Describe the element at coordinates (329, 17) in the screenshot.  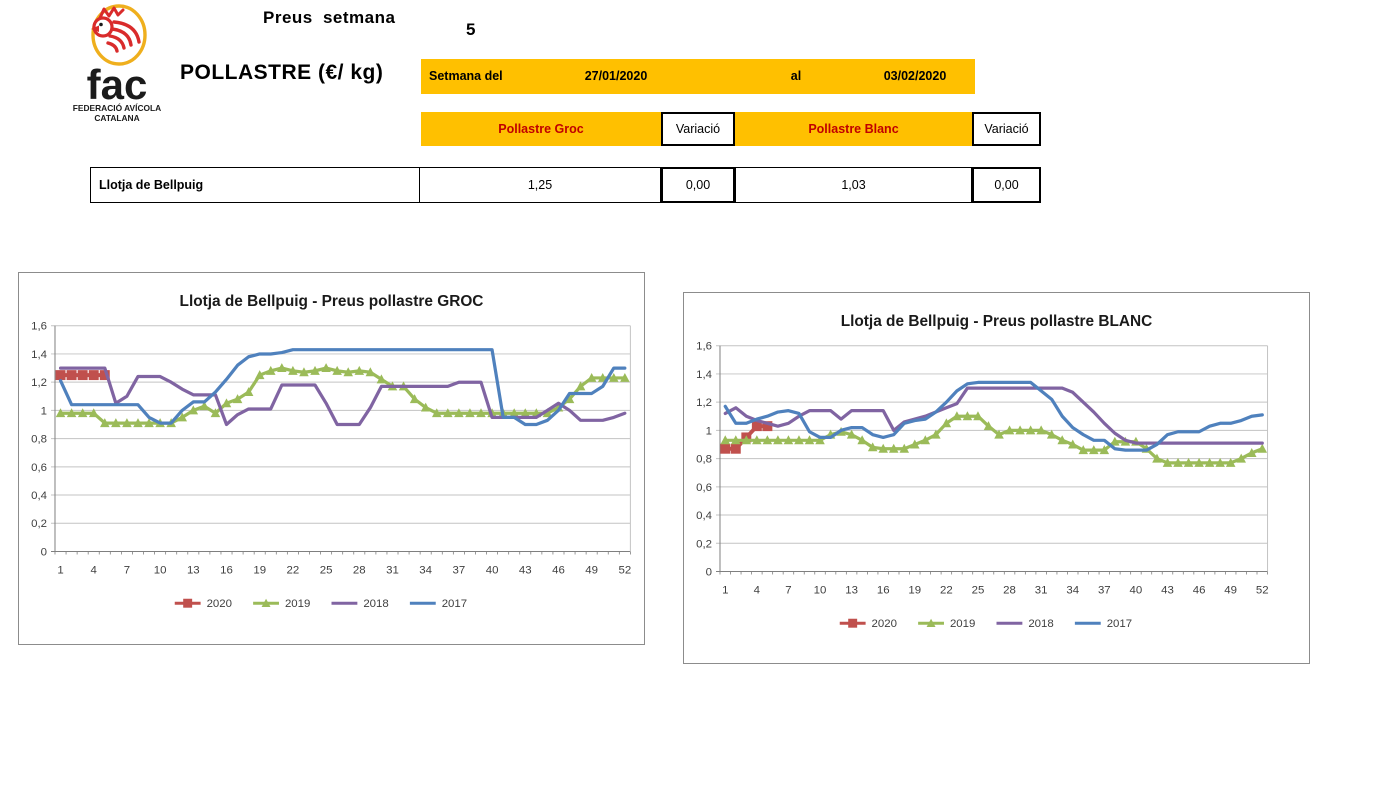
I see `report-title: Preus setmana` at that location.